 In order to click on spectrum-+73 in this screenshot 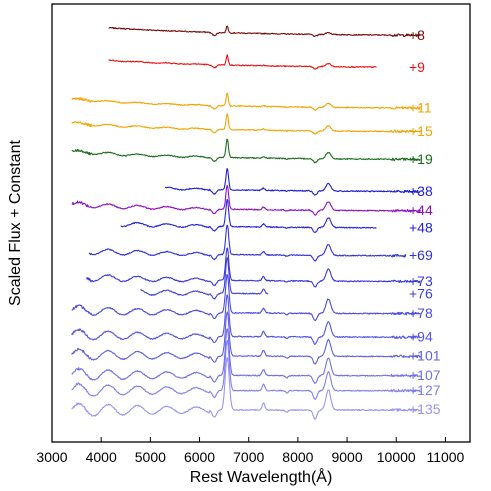, I will do `click(253, 267)`.